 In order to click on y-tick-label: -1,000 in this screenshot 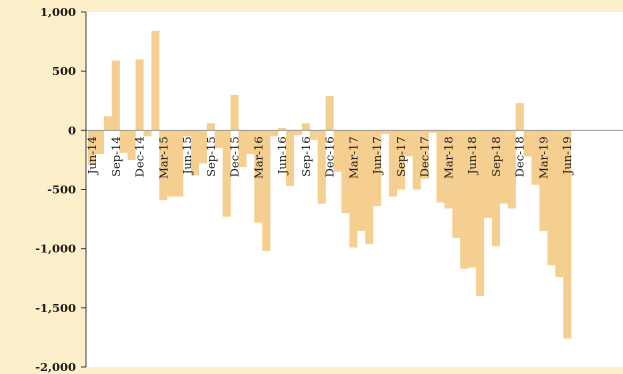, I will do `click(55, 249)`.